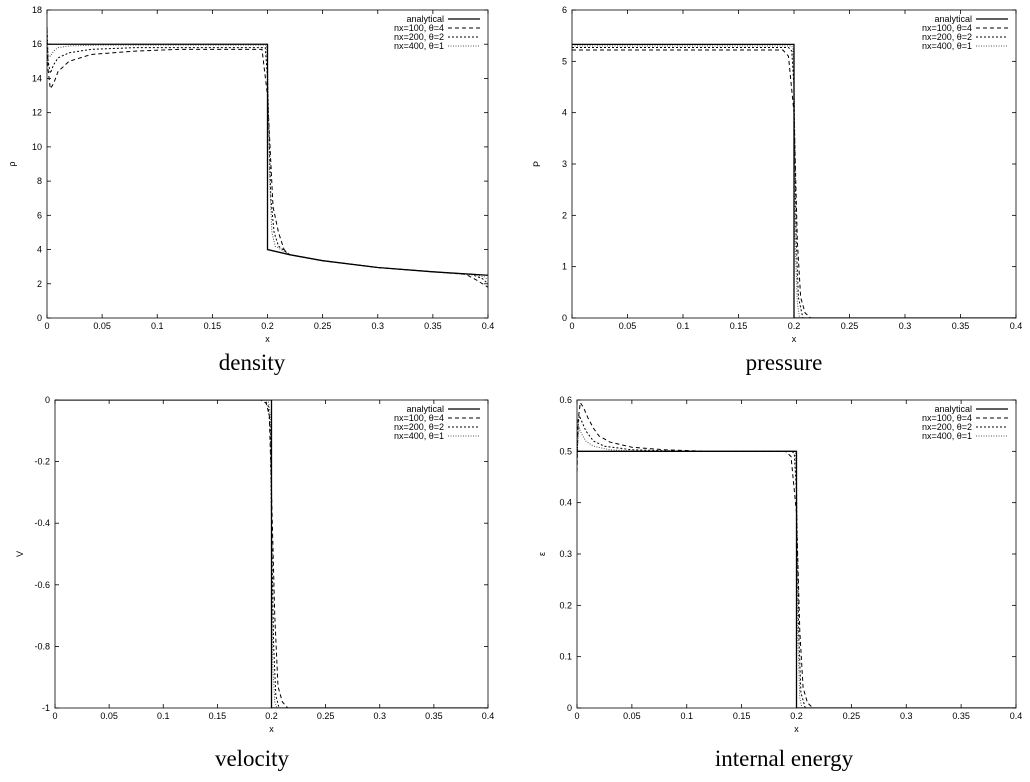  Describe the element at coordinates (42, 462) in the screenshot. I see `y-tick-label: -0.2` at that location.